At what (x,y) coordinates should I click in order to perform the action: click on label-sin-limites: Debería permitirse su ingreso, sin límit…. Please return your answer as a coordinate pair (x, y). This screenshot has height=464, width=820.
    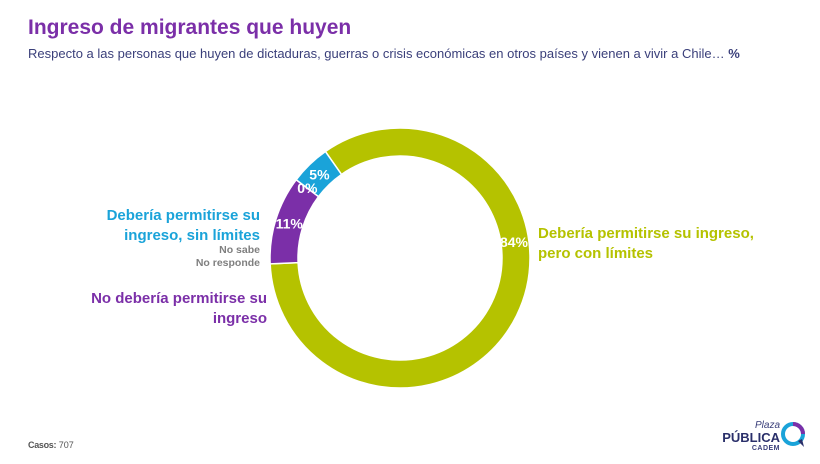
    Looking at the image, I should click on (183, 225).